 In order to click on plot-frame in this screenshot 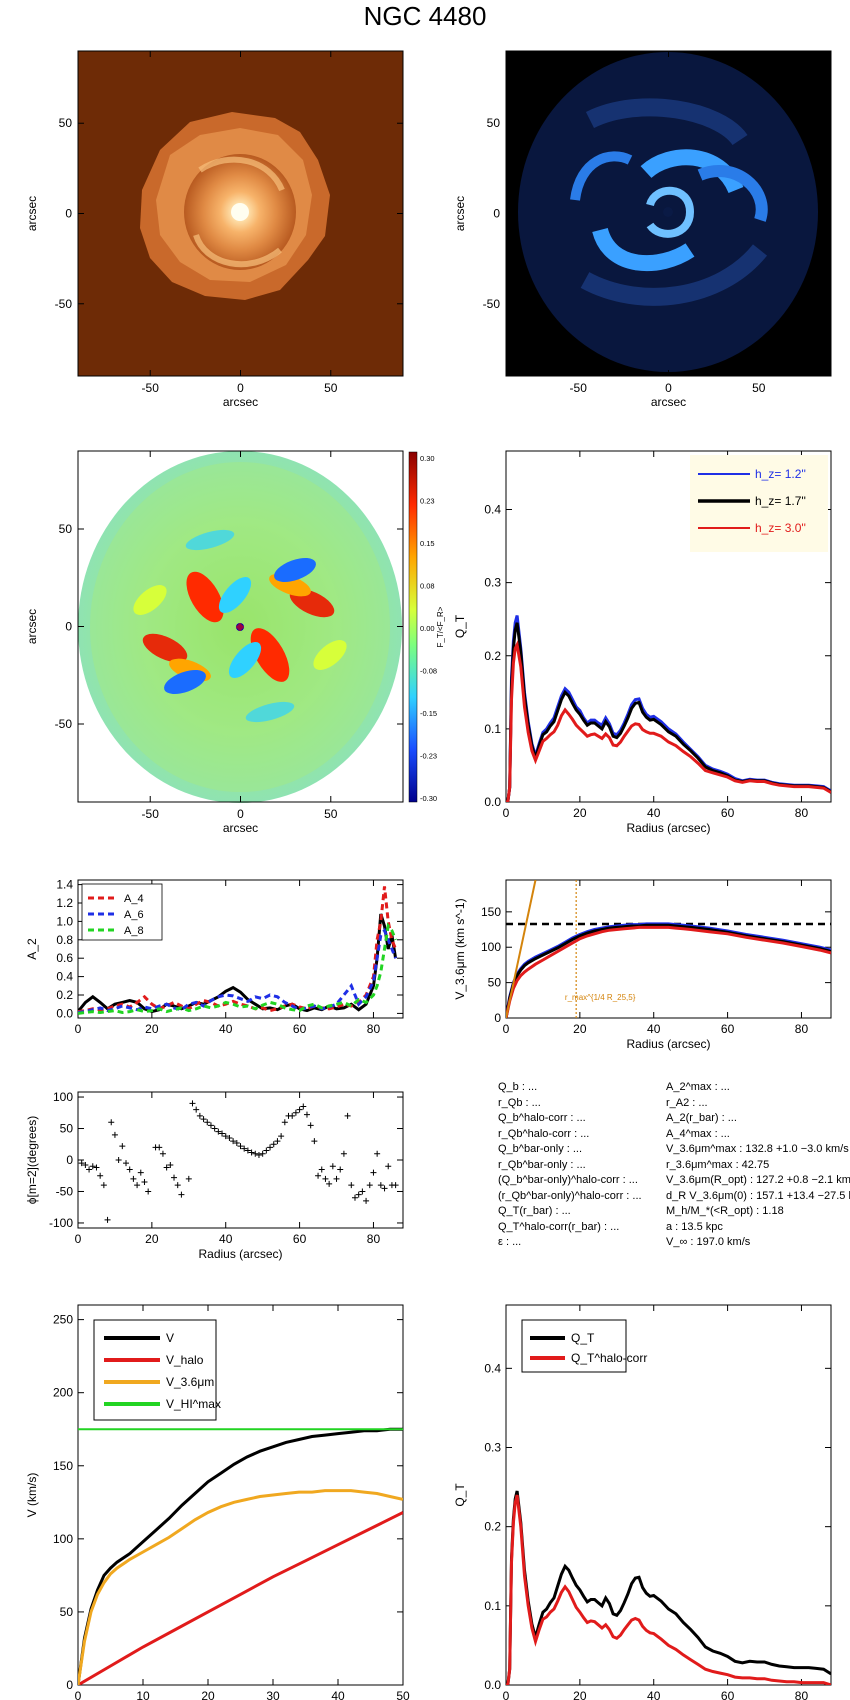, I will do `click(240, 1160)`.